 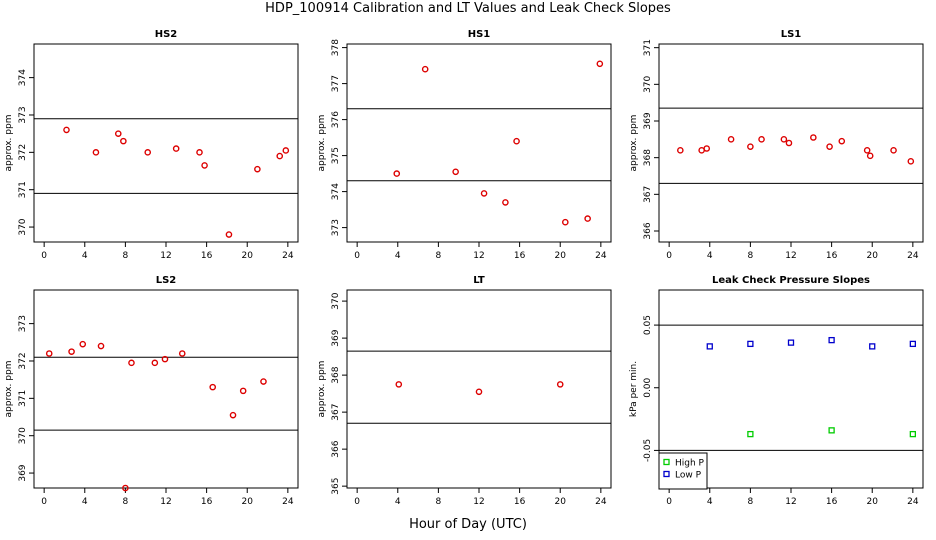 I want to click on panel-title: HS1, so click(x=479, y=34).